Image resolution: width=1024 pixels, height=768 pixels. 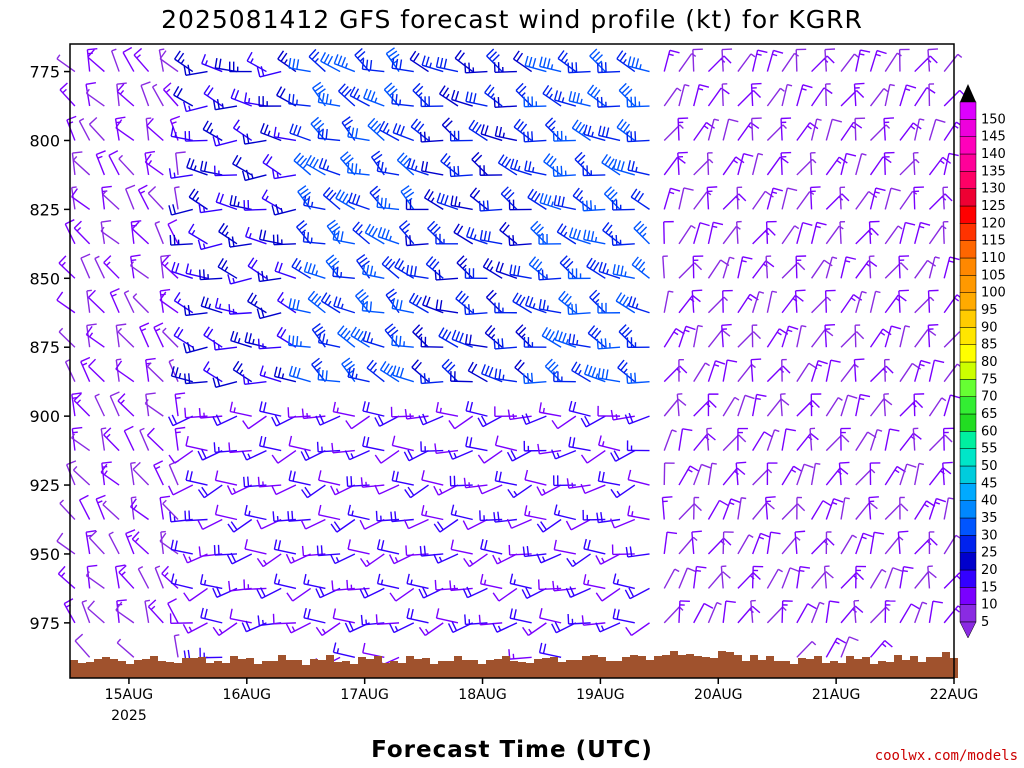 What do you see at coordinates (993, 171) in the screenshot?
I see `colorbar-label: 135` at bounding box center [993, 171].